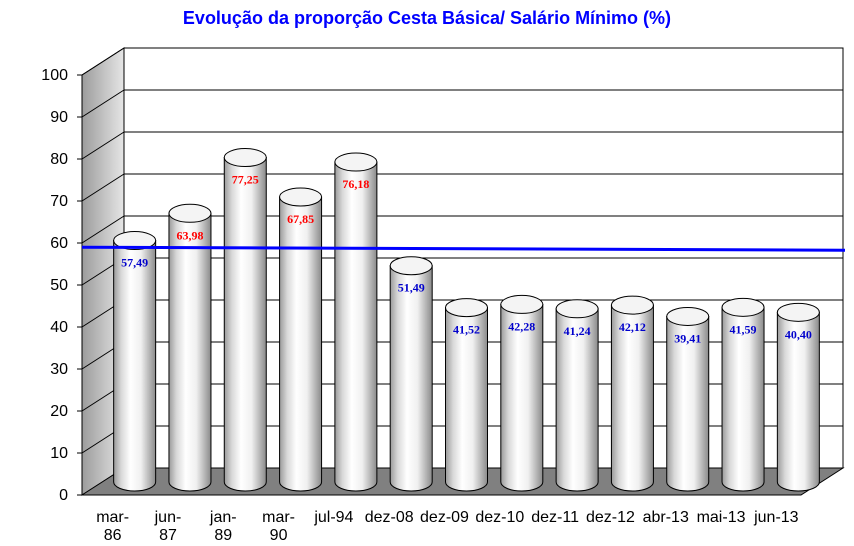 The image size is (854, 546). I want to click on x-tick-label: mai-13, so click(721, 517).